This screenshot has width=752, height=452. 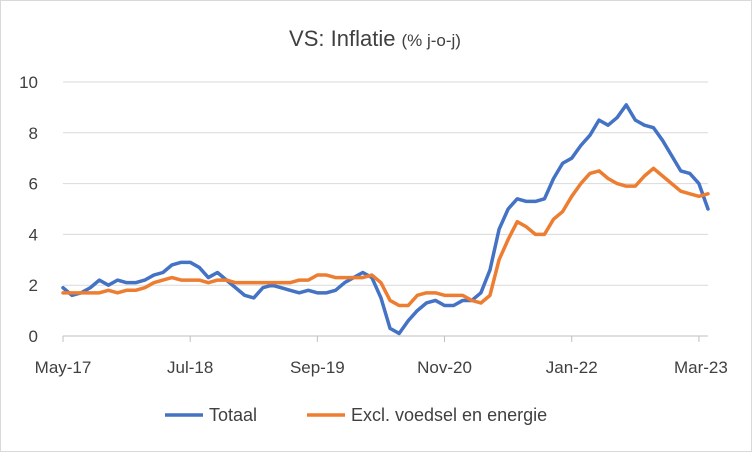 I want to click on x-tick-label: Jul-18, so click(x=190, y=367).